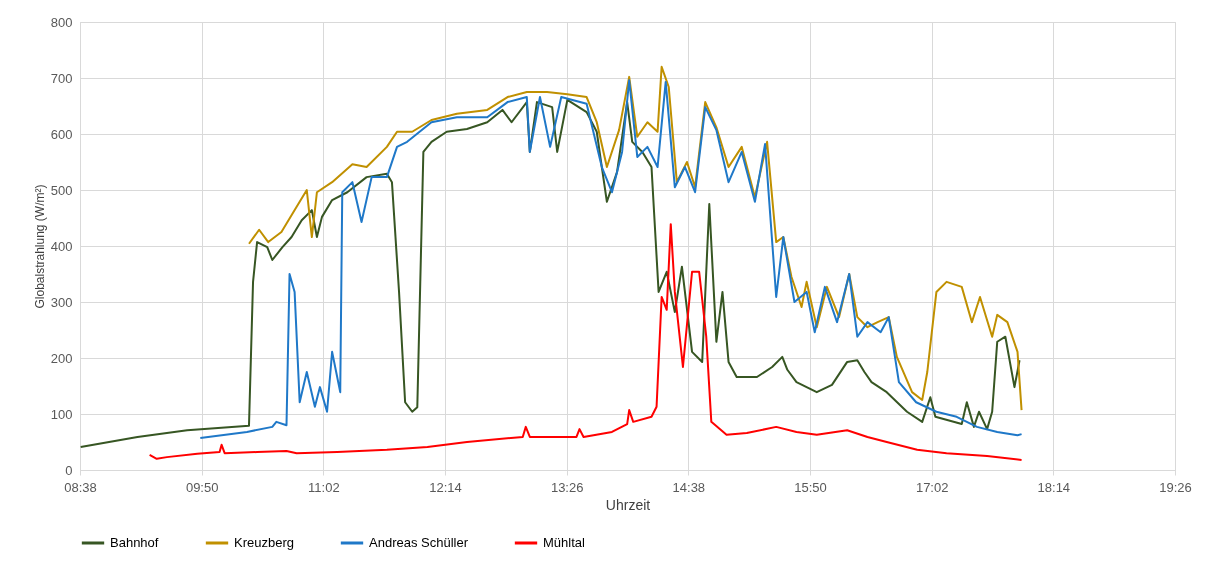 The image size is (1218, 583). What do you see at coordinates (419, 542) in the screenshot?
I see `legend-label: Andreas Schüller` at bounding box center [419, 542].